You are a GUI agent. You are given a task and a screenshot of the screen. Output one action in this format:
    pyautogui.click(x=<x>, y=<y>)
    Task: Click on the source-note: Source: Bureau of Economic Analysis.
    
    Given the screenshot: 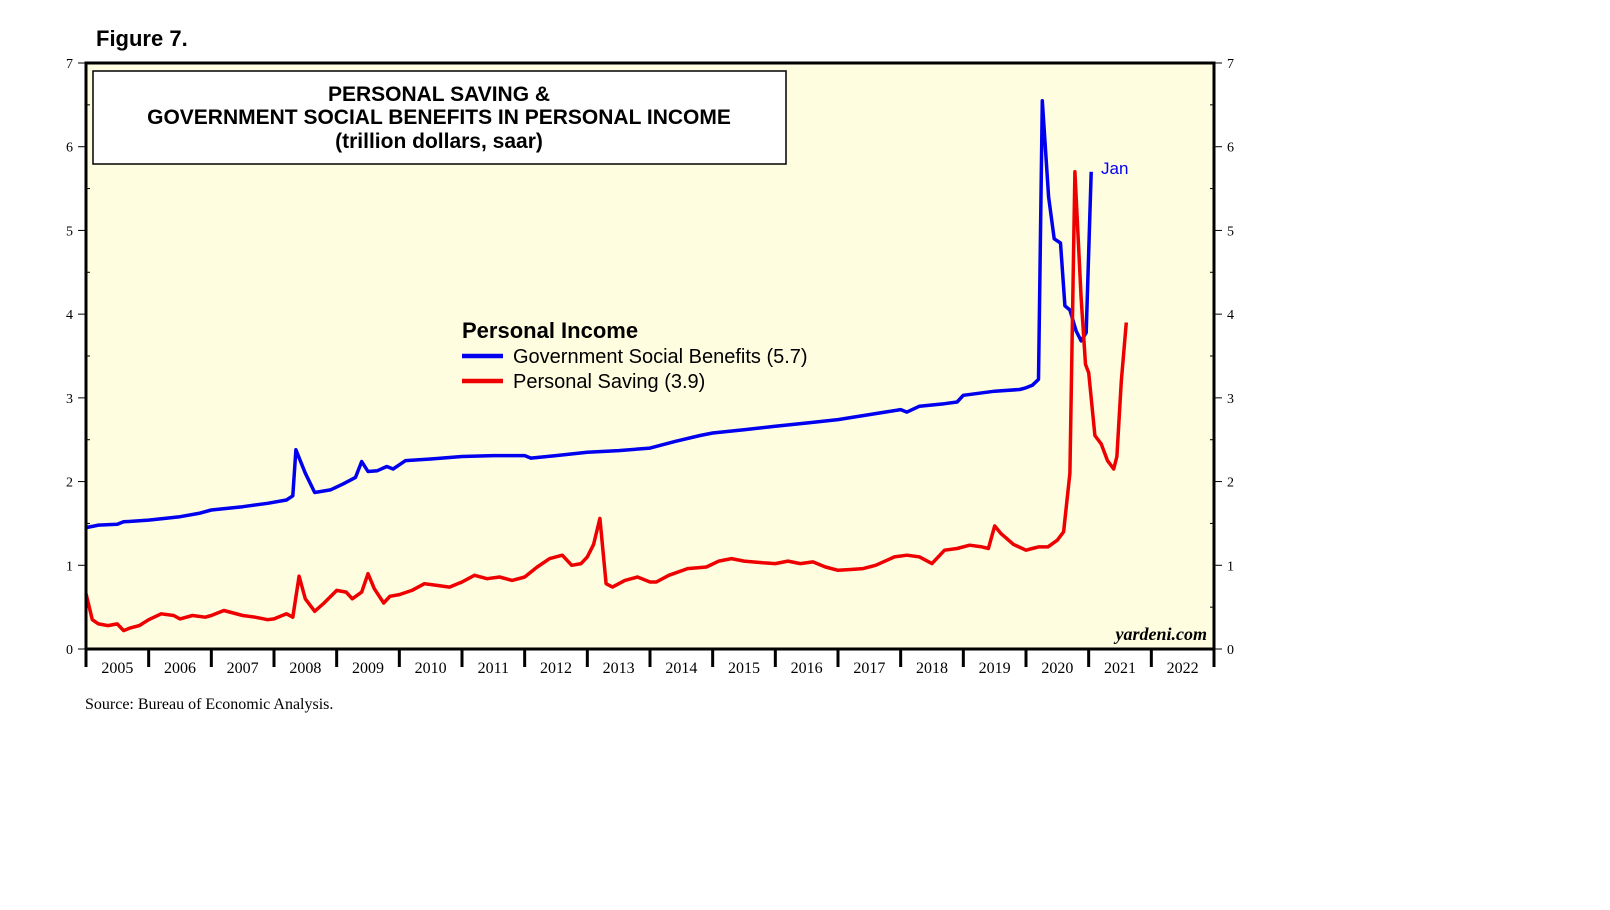 What is the action you would take?
    pyautogui.click(x=209, y=704)
    